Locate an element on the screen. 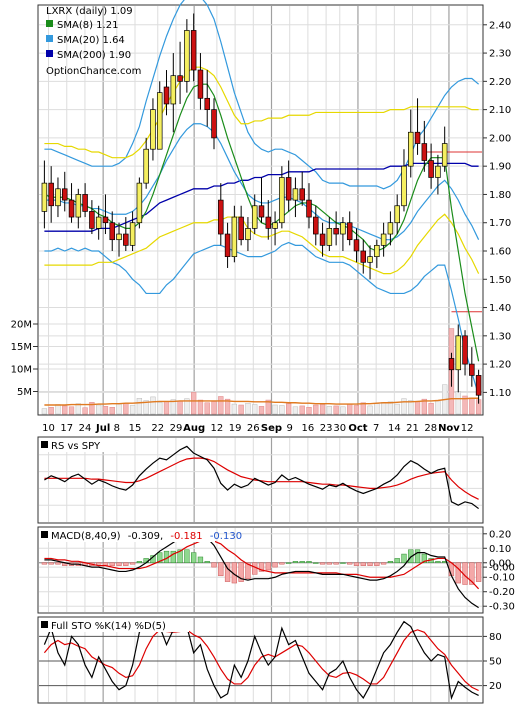 The width and height of the screenshot is (526, 710). sto-k-line is located at coordinates (261, 660).